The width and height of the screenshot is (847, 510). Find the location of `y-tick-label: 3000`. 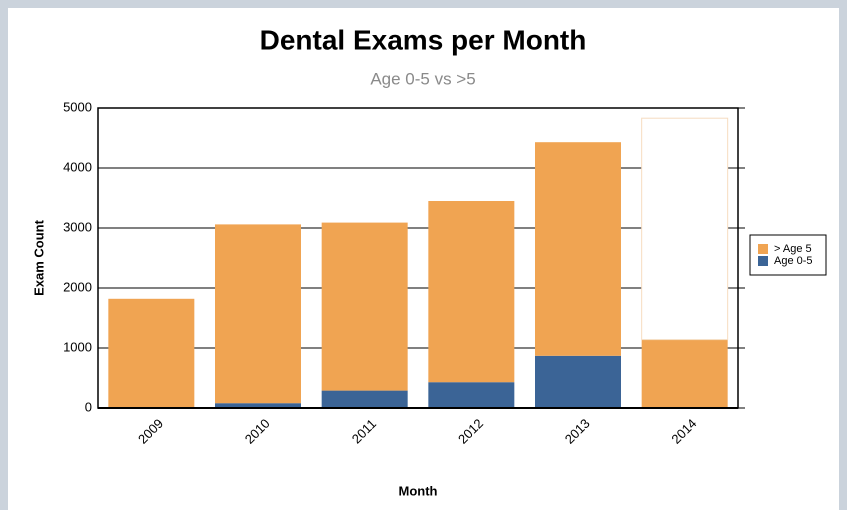

y-tick-label: 3000 is located at coordinates (77, 226).